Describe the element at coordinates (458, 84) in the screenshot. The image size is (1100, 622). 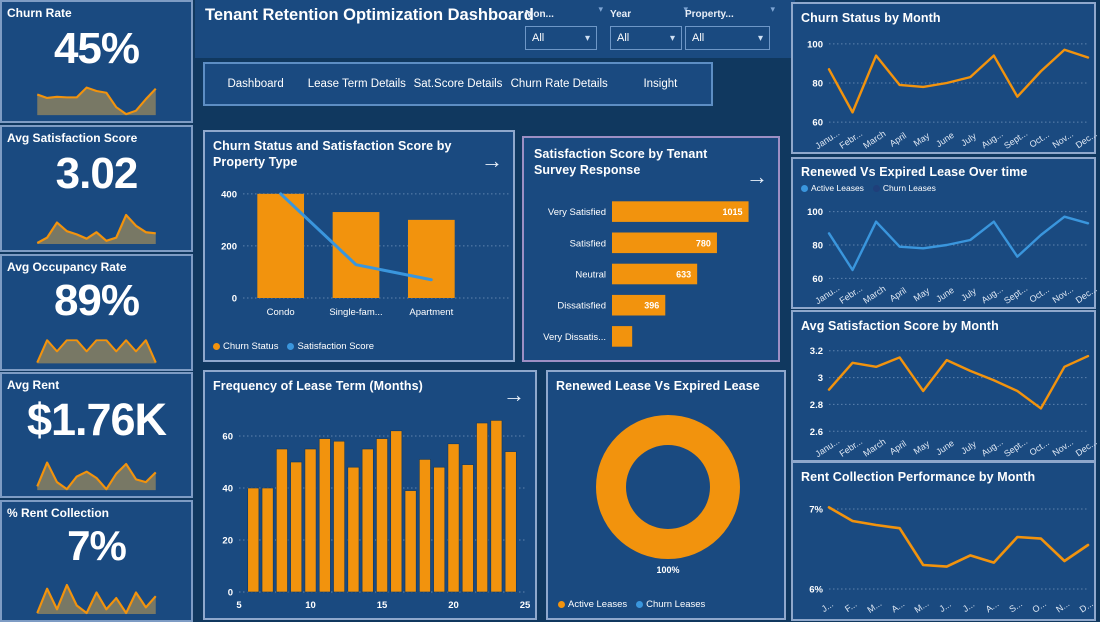
I see `tab-sat-score-details: Sat.Score Details` at that location.